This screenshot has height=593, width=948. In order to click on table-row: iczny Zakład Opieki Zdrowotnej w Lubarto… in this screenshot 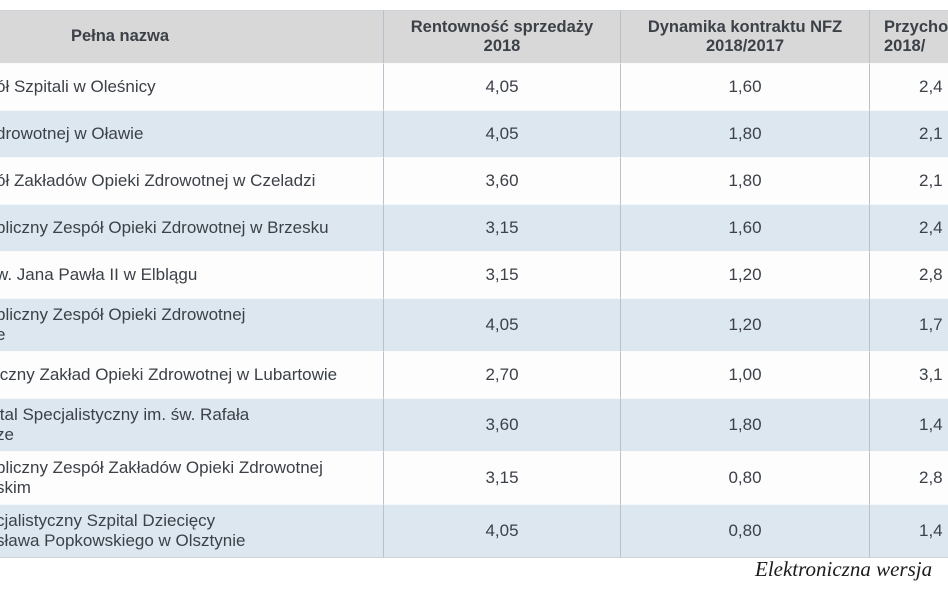, I will do `click(474, 374)`.